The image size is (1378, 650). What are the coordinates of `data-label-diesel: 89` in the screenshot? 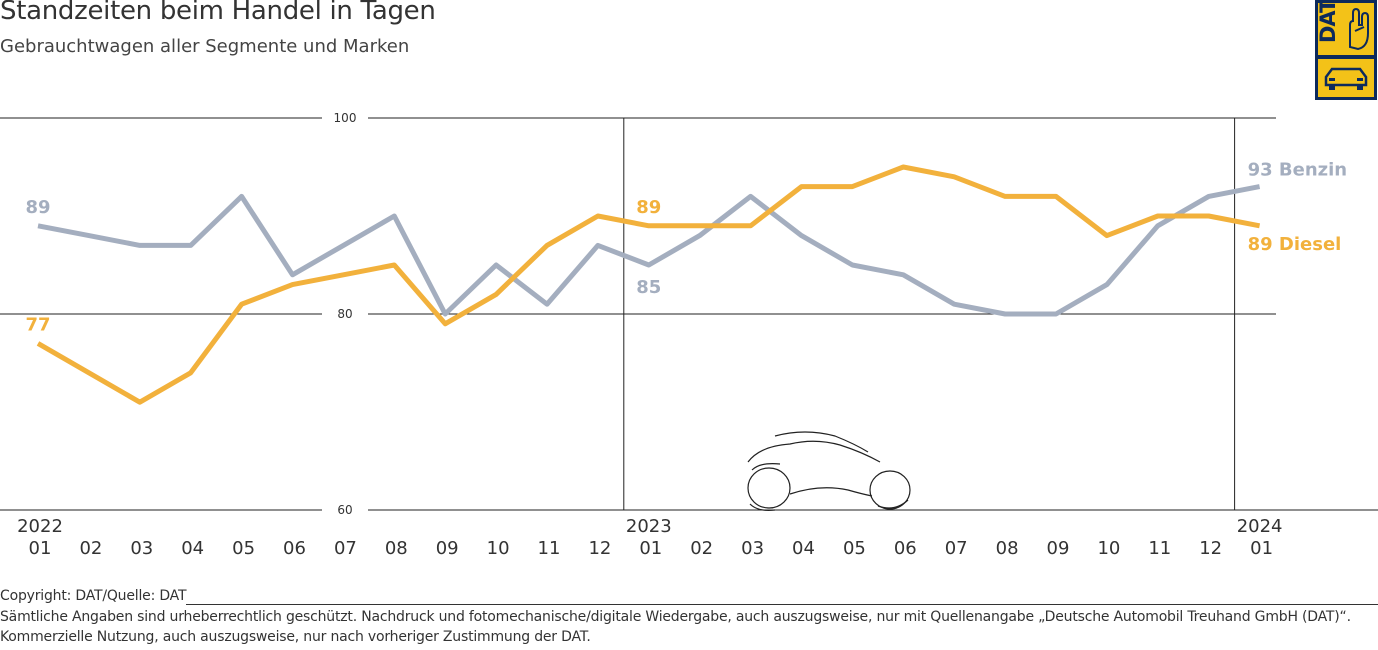 It's located at (648, 207).